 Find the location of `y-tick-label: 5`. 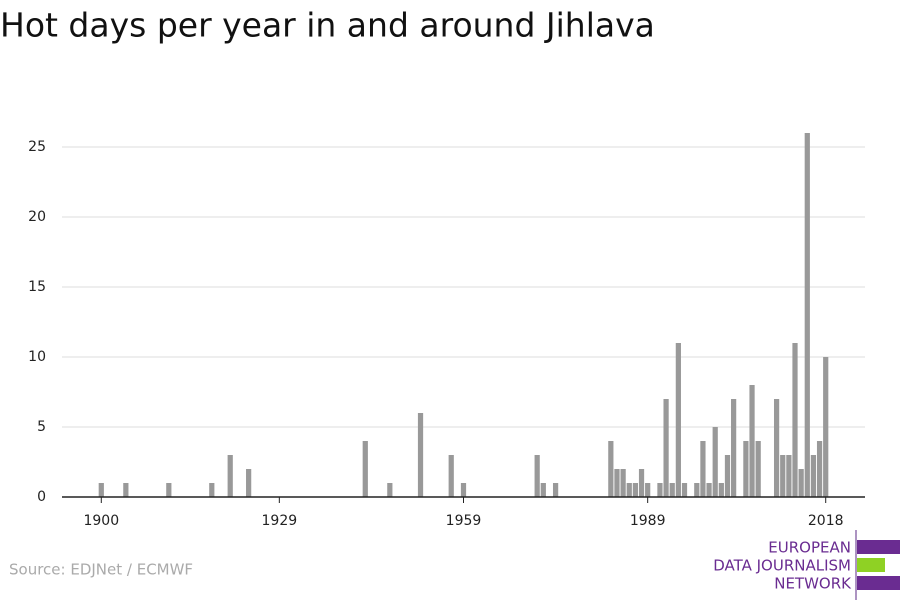

y-tick-label: 5 is located at coordinates (41, 427).